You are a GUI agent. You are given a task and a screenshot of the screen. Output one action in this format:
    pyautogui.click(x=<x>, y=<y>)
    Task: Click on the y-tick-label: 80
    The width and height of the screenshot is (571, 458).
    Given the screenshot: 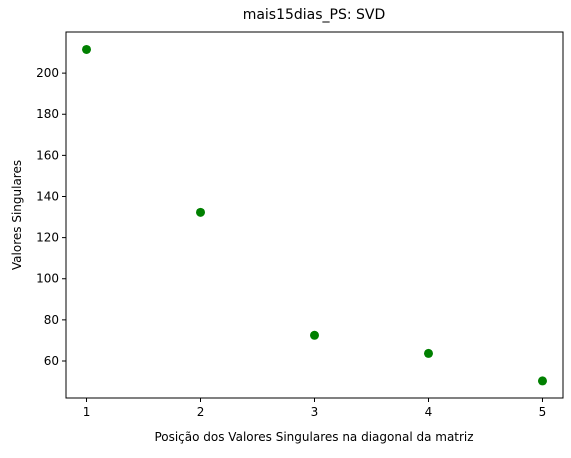 What is the action you would take?
    pyautogui.click(x=51, y=320)
    